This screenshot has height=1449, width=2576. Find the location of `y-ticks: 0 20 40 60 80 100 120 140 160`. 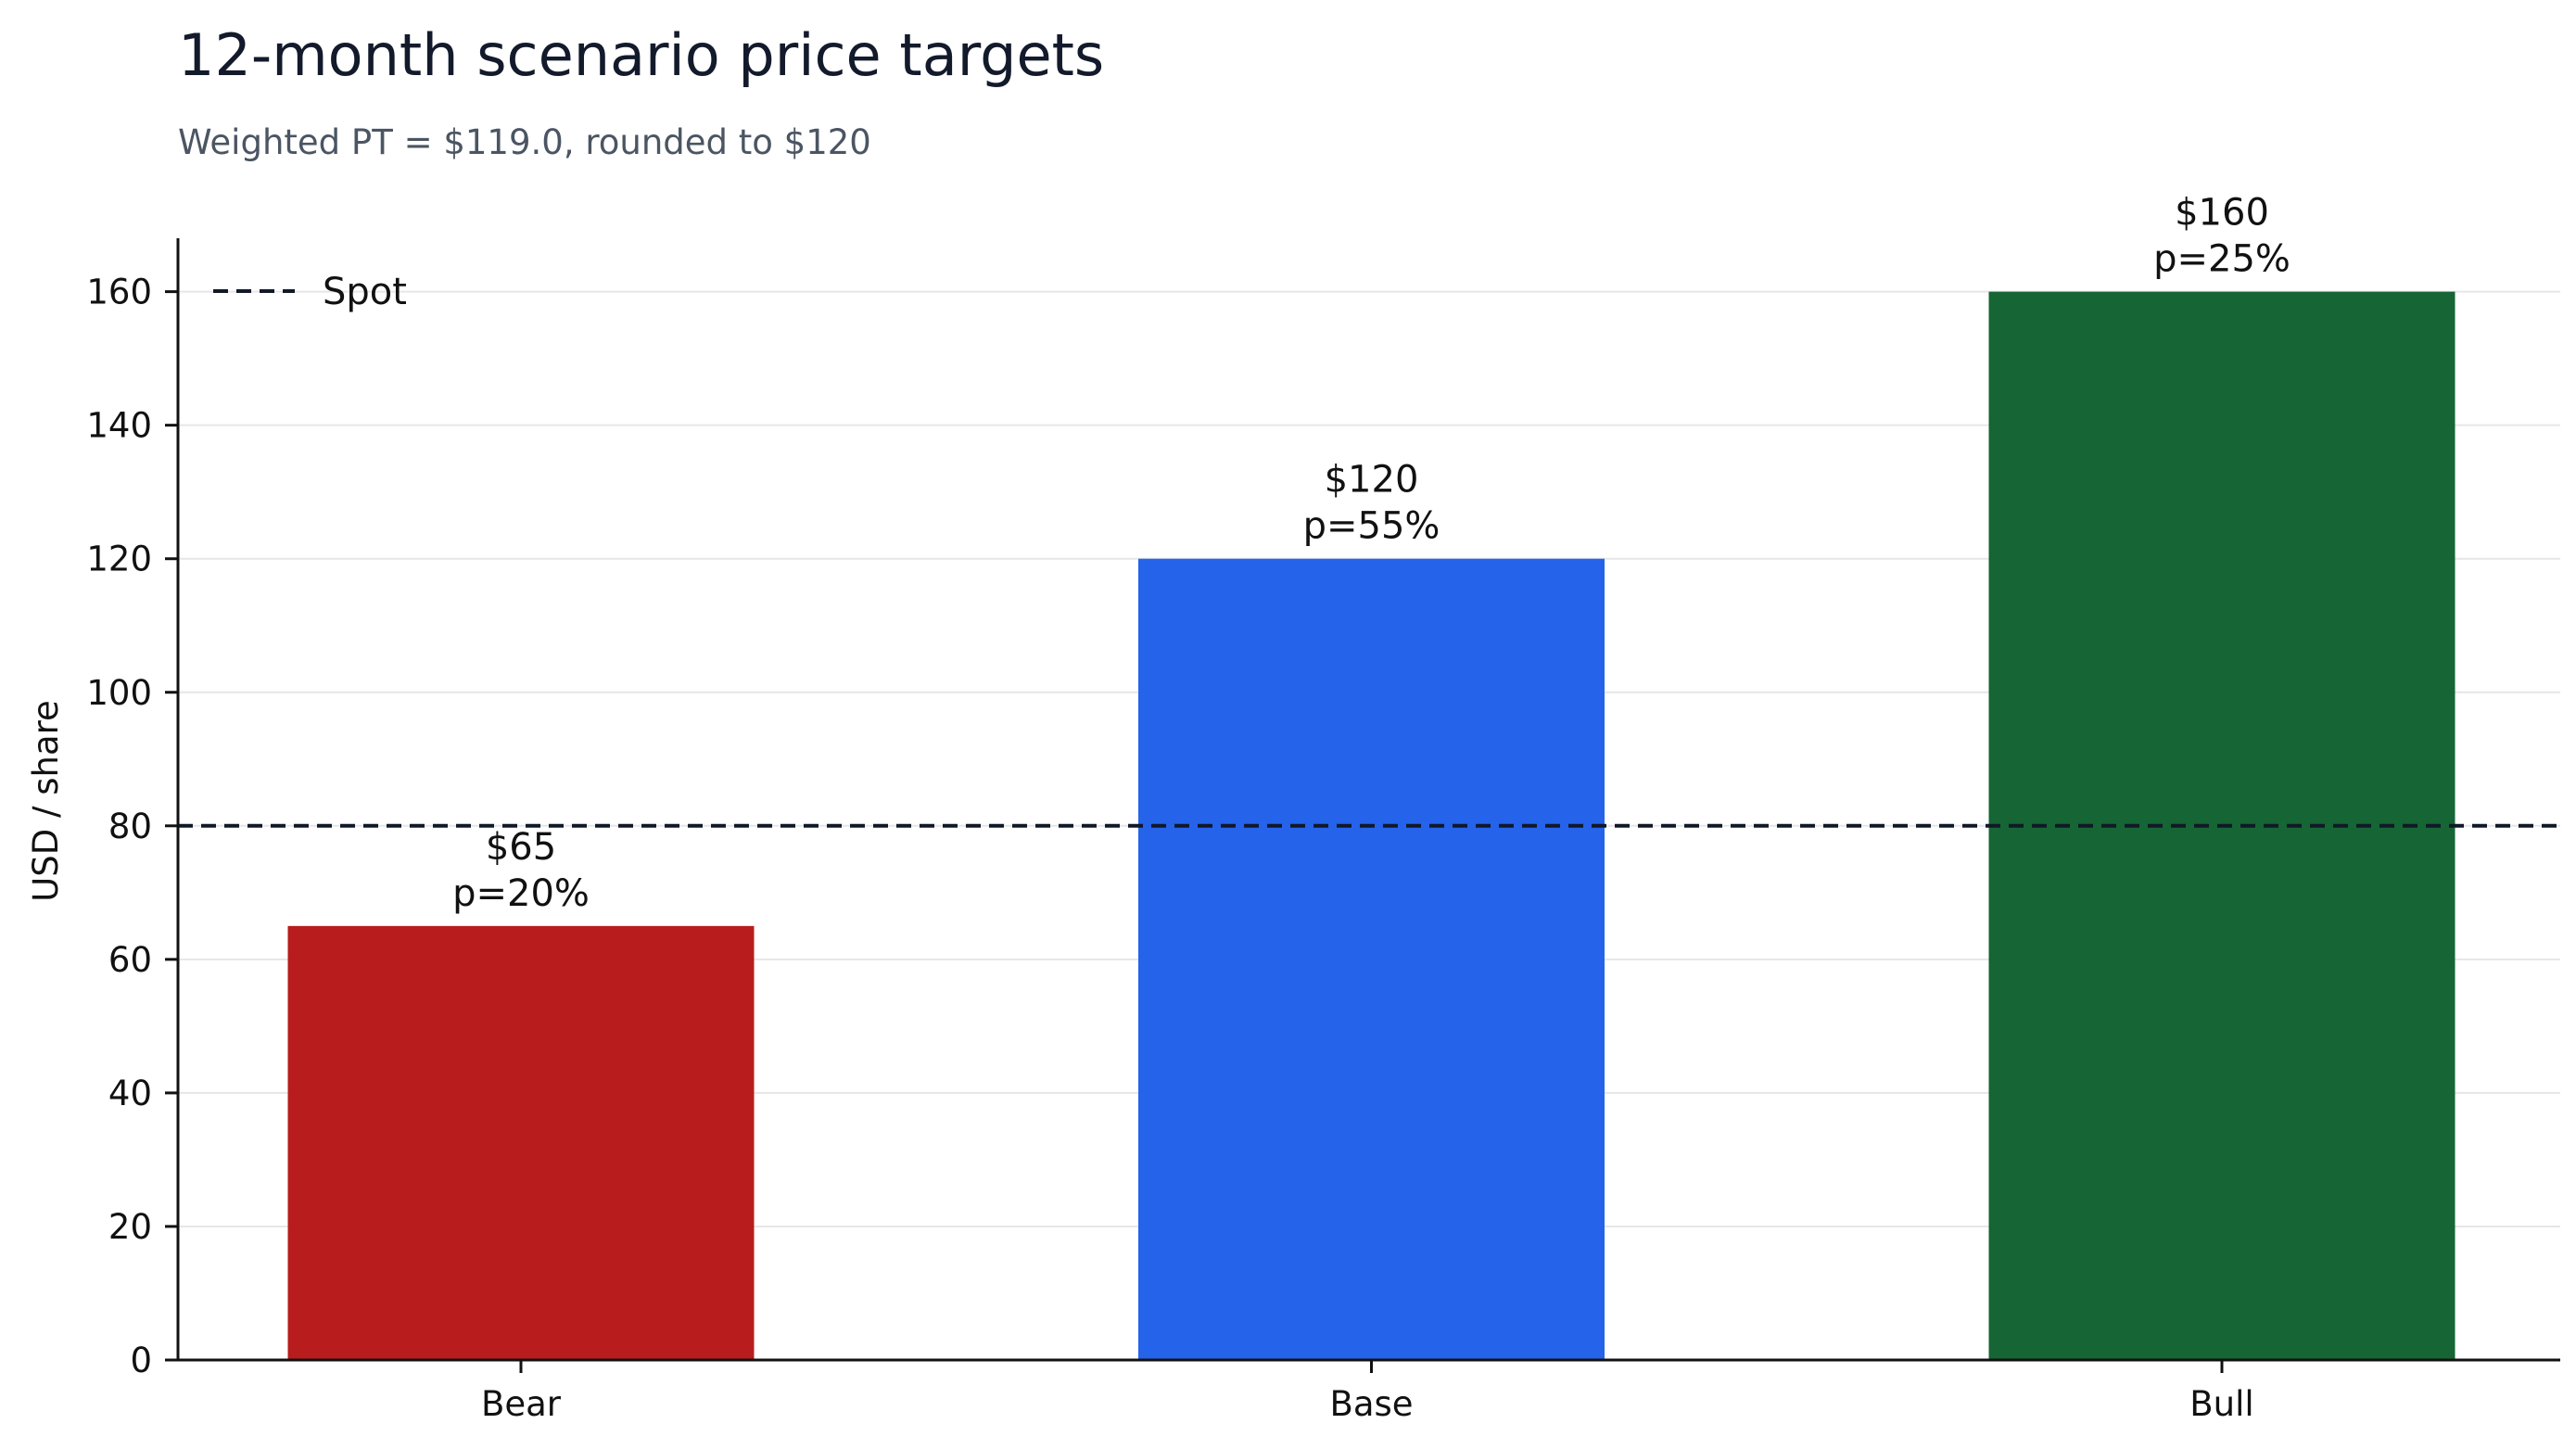

y-ticks: 0 20 40 60 80 100 120 140 160 is located at coordinates (132, 826).